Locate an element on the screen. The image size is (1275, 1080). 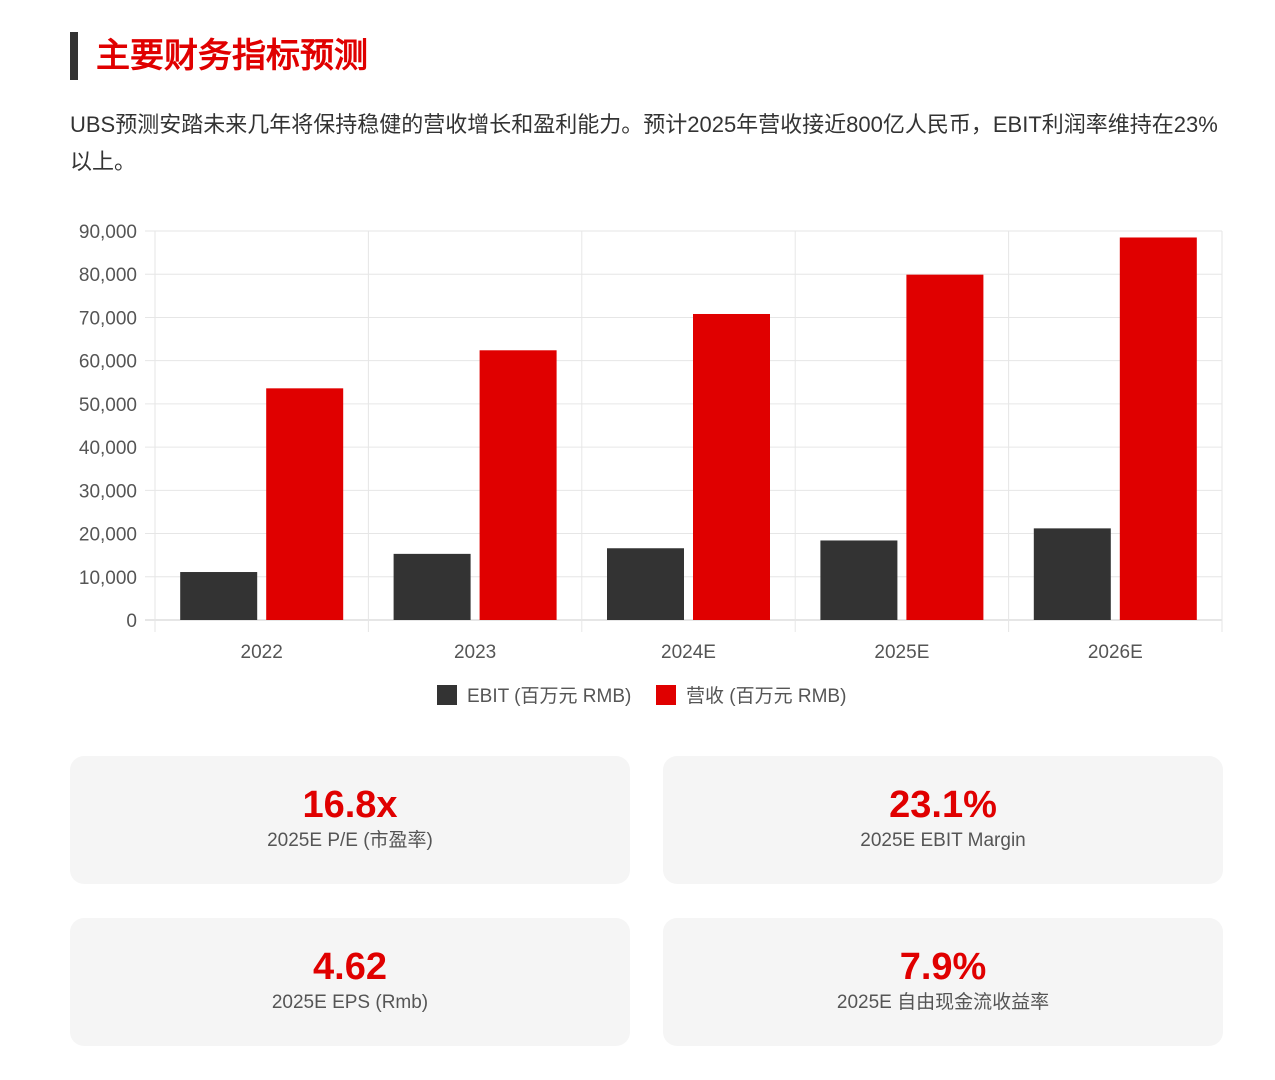
y-tick-label: 70,000 is located at coordinates (108, 318).